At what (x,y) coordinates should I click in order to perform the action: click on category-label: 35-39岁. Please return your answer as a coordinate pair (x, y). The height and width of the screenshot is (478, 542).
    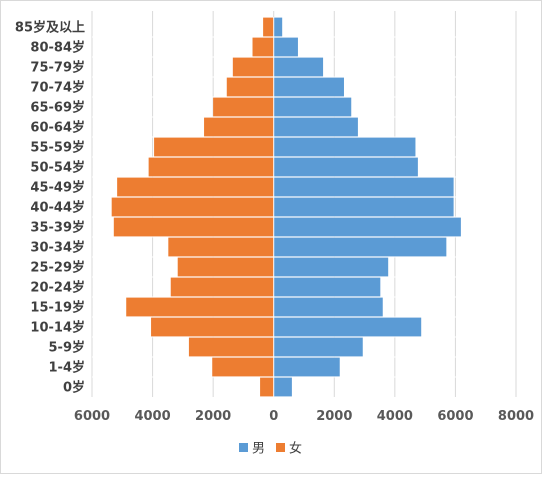
    Looking at the image, I should click on (57, 228).